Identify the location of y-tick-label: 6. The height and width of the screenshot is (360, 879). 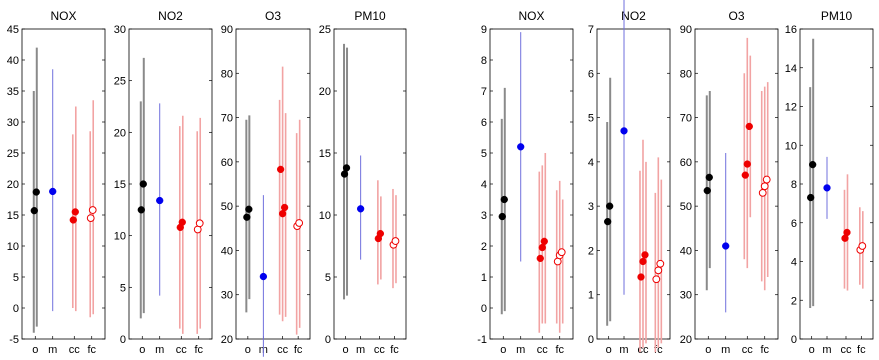
(484, 123).